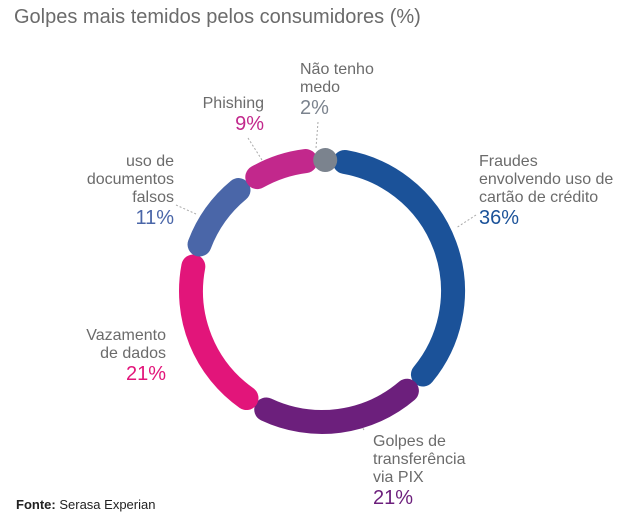  I want to click on source-note: Fonte: Serasa Experian, so click(86, 504).